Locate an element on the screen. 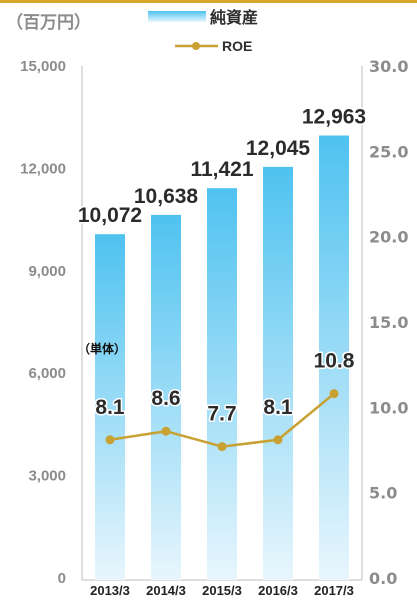 The image size is (417, 601). net-assets-value-label: 11,421 is located at coordinates (221, 169).